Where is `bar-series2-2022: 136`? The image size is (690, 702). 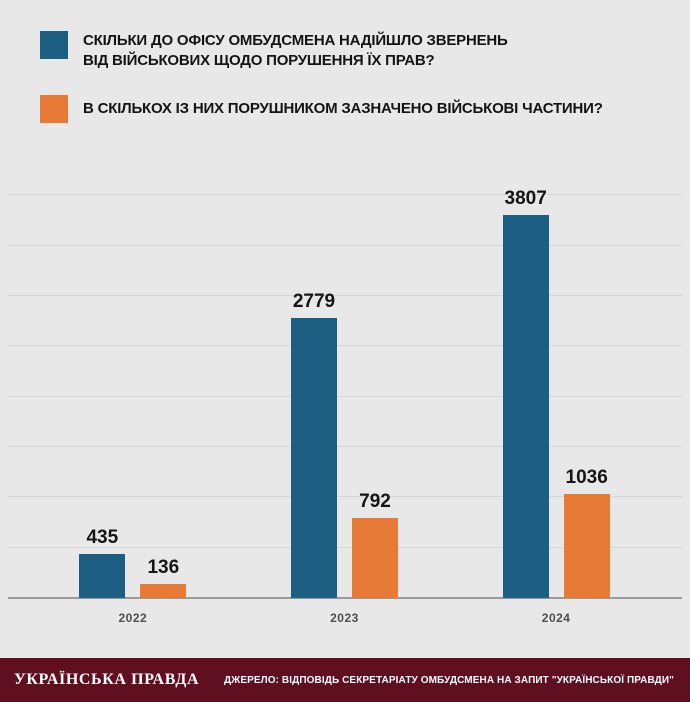
bar-series2-2022: 136 is located at coordinates (163, 577).